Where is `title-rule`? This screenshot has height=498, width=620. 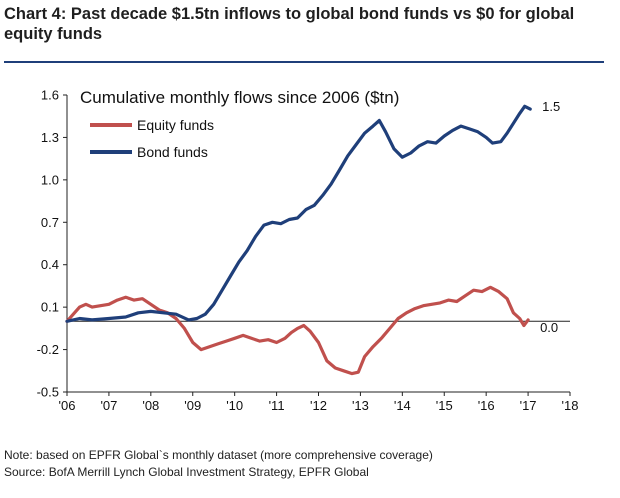 title-rule is located at coordinates (304, 62).